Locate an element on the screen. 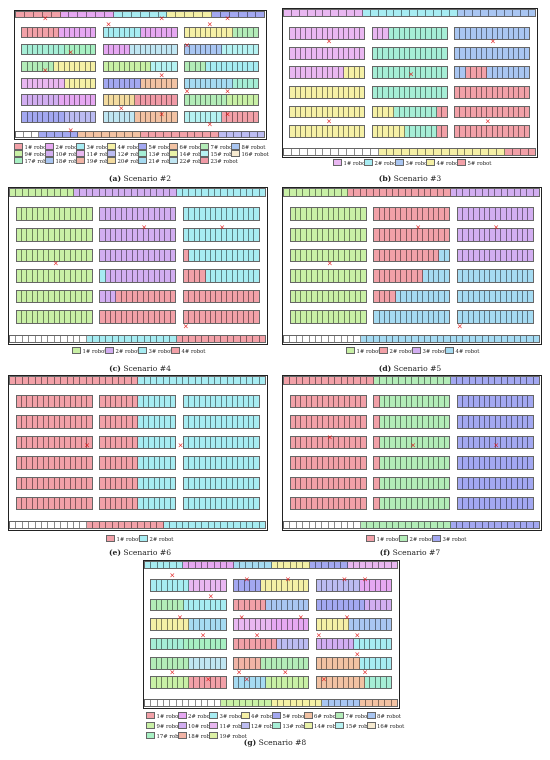  panel-caption: (f) Scenario #7 is located at coordinates (410, 552).